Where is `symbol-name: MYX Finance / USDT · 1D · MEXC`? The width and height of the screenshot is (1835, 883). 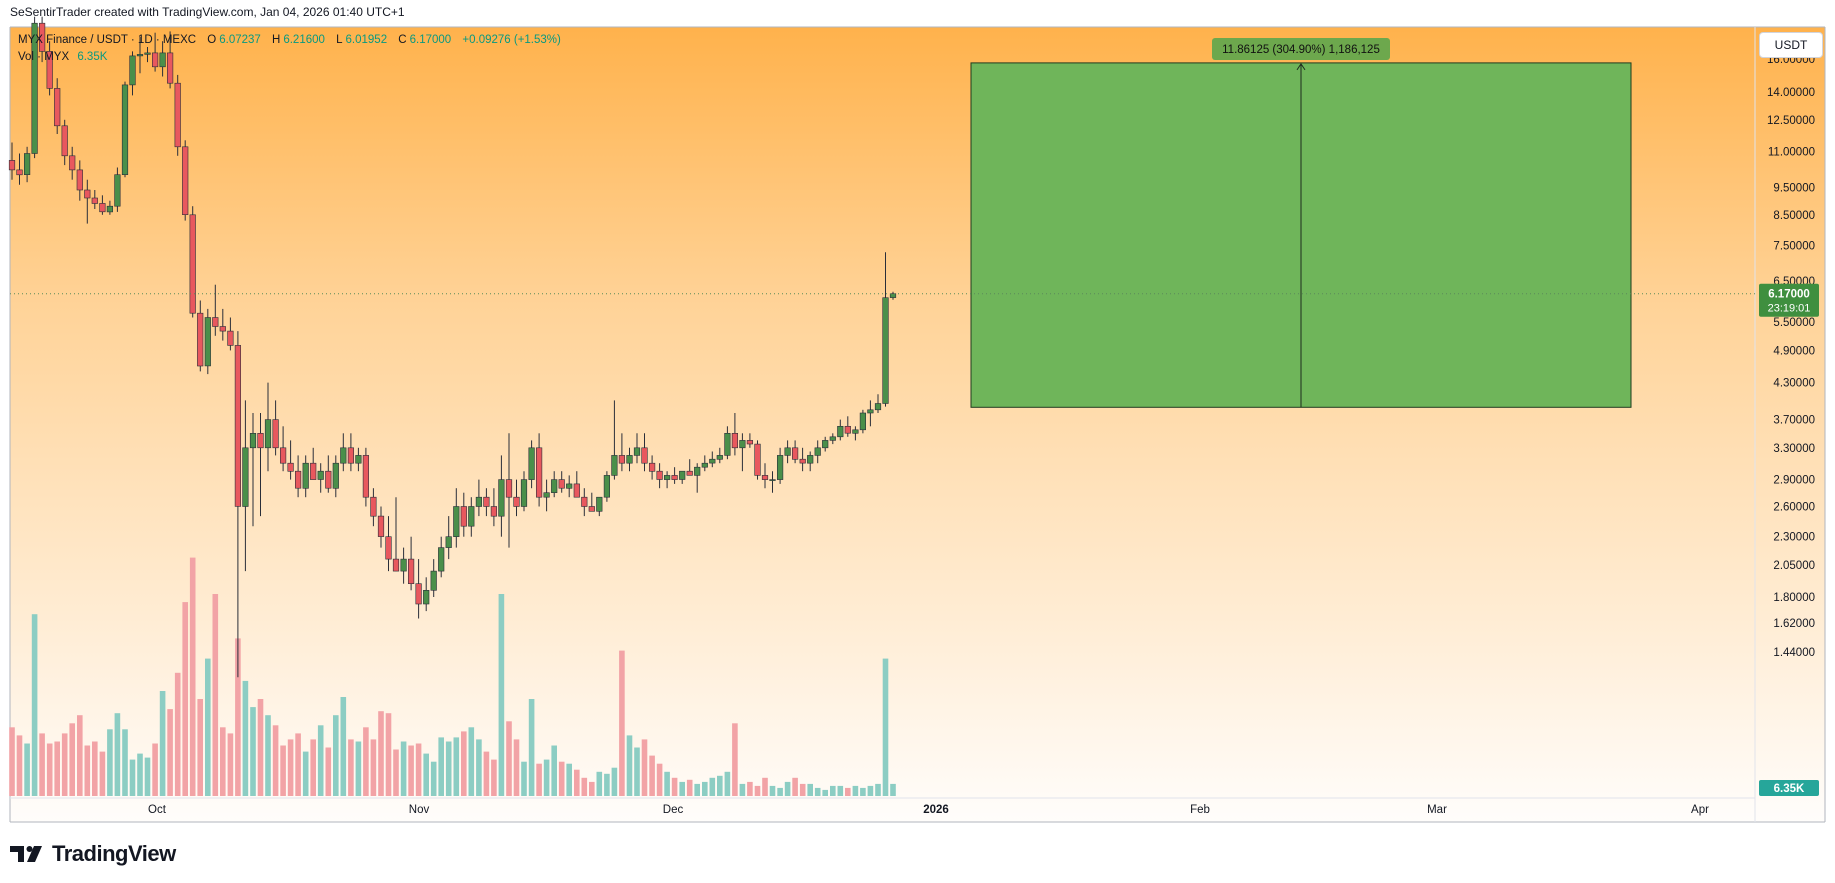 symbol-name: MYX Finance / USDT · 1D · MEXC is located at coordinates (107, 40).